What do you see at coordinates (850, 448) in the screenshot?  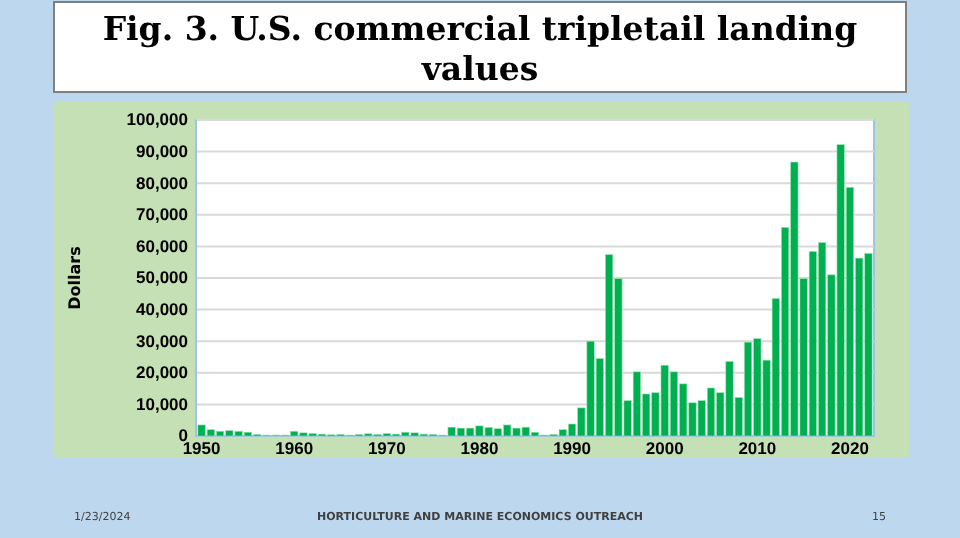 I see `x-tick-label: 2020` at bounding box center [850, 448].